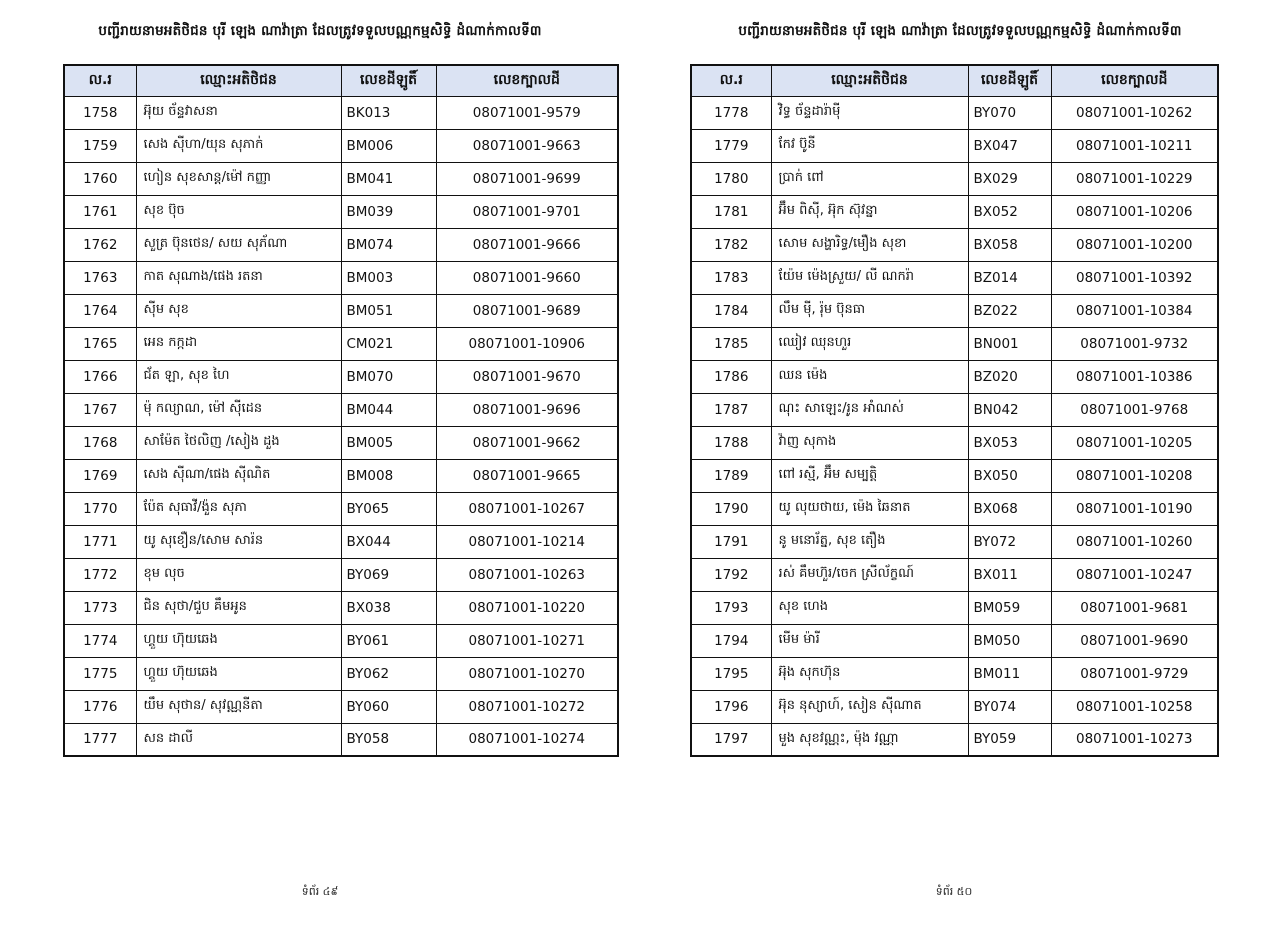 The image size is (1280, 949). What do you see at coordinates (527, 80) in the screenshot?
I see `col-header-parcel-number: លេខក្បាលដី` at bounding box center [527, 80].